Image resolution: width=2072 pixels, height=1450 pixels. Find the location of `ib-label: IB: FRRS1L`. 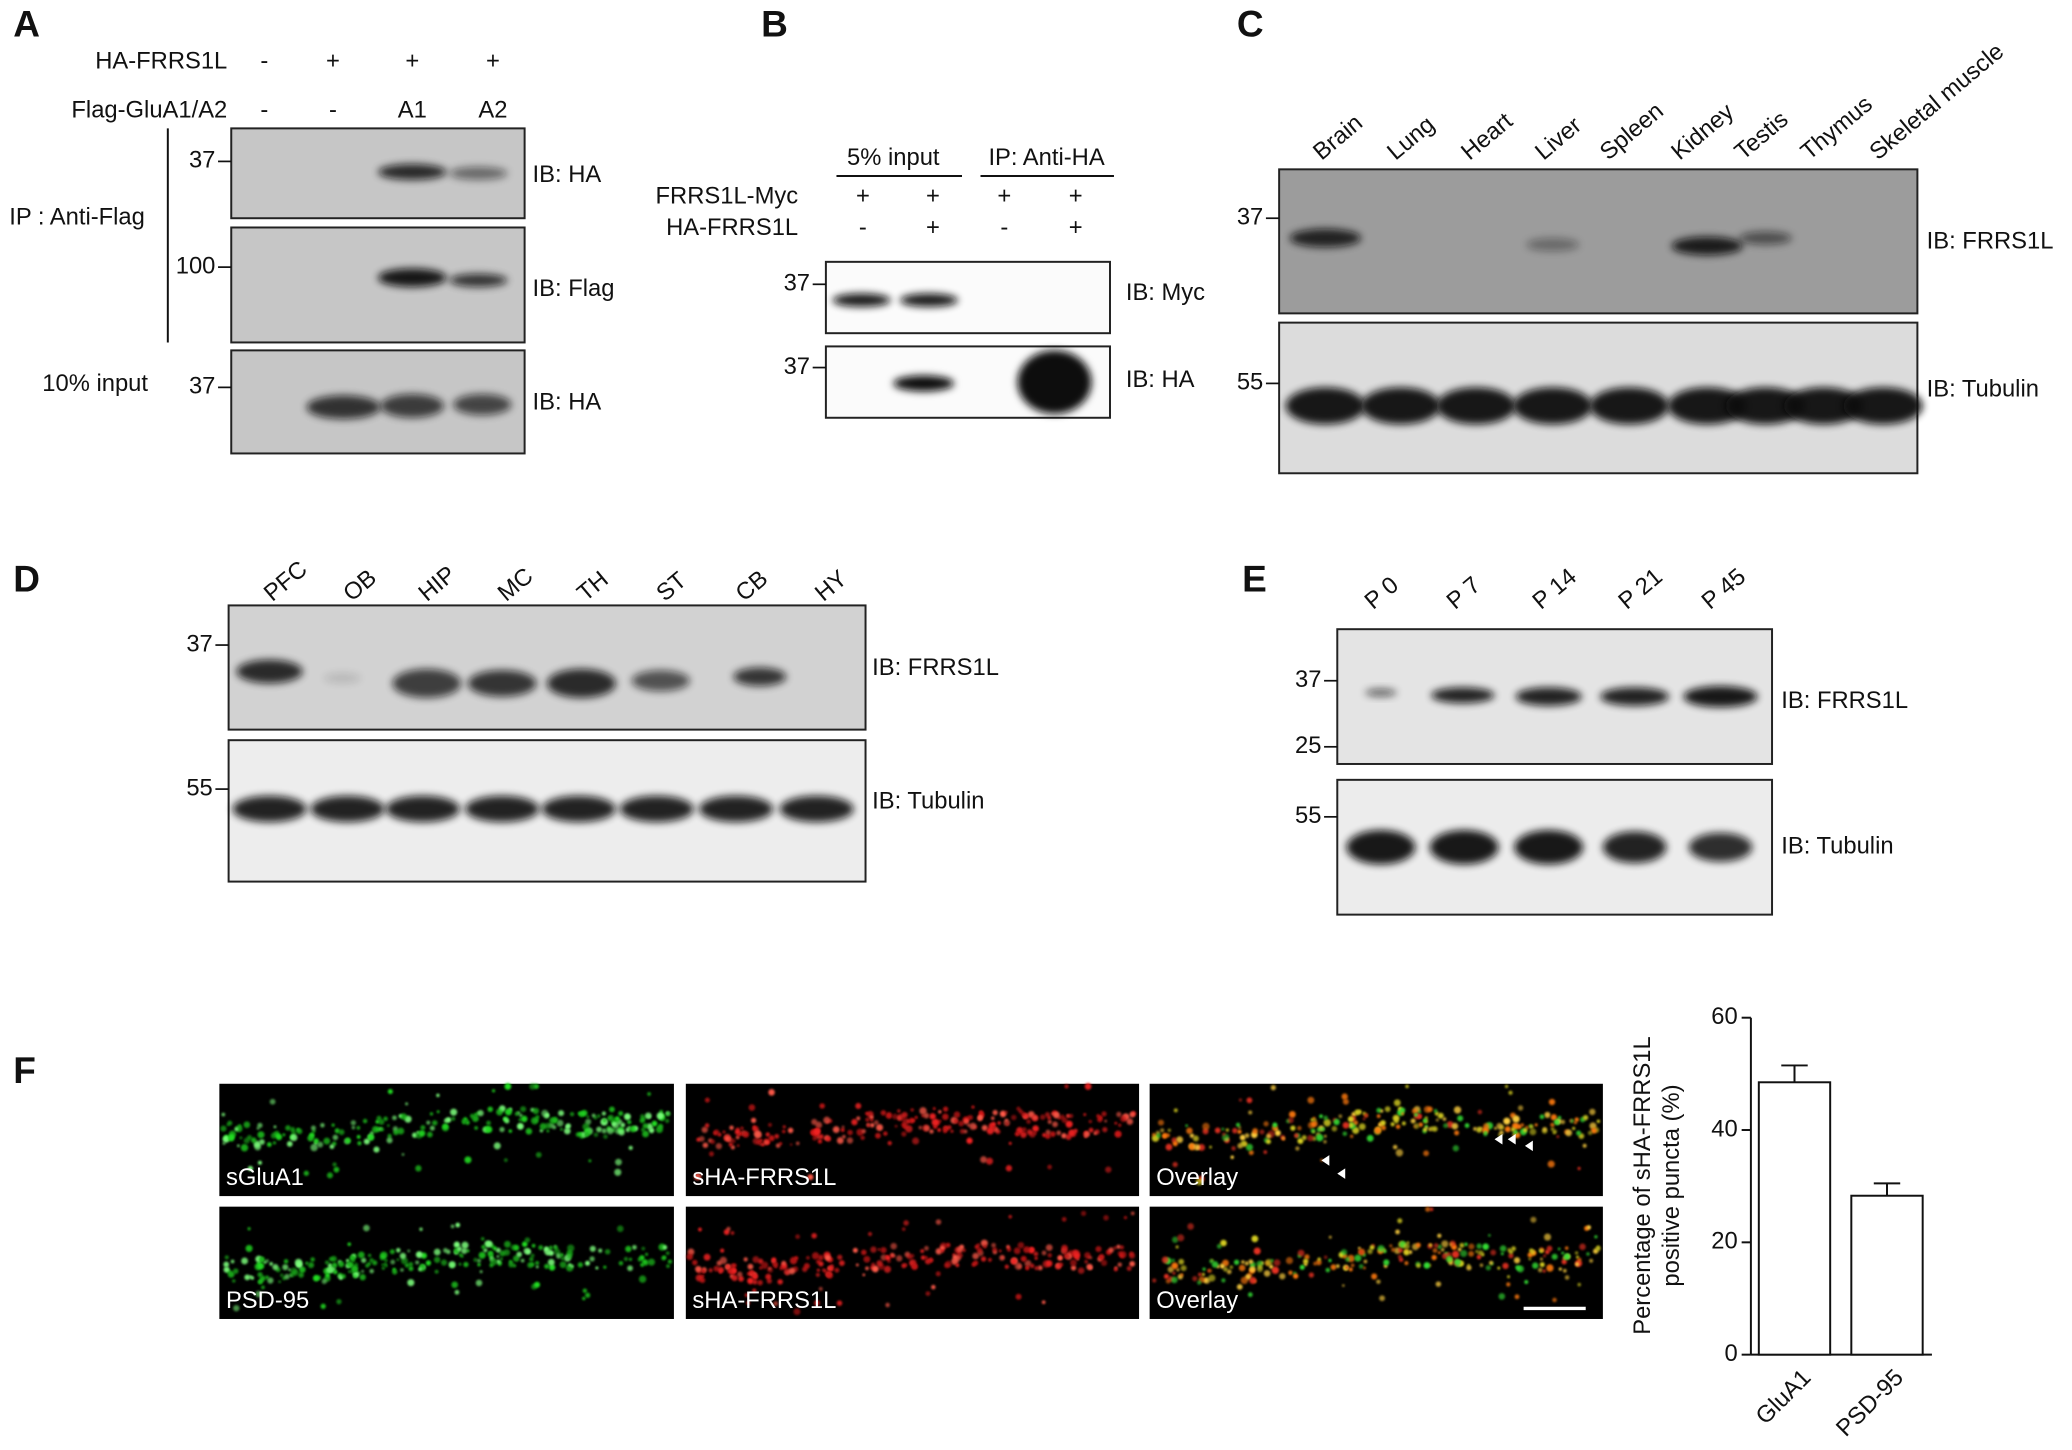

ib-label: IB: FRRS1L is located at coordinates (1844, 700).